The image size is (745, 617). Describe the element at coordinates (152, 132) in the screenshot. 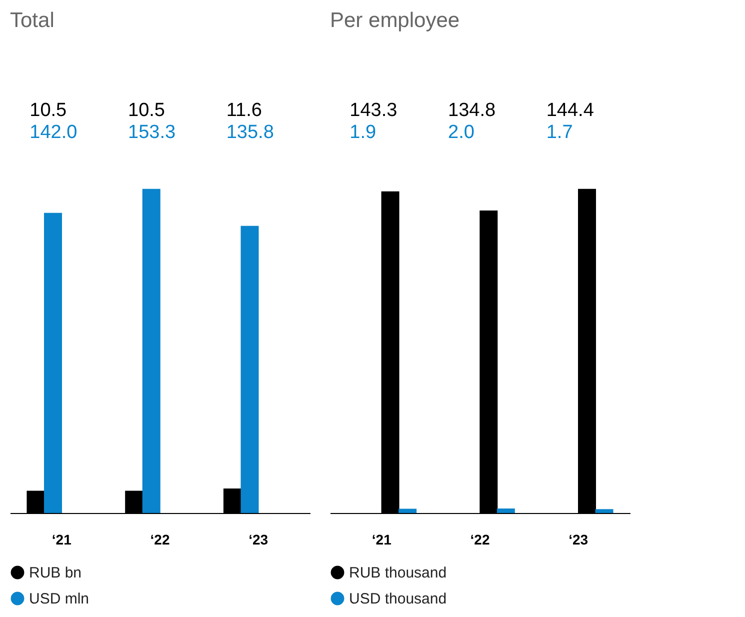

I see `data-label: 153.3` at that location.